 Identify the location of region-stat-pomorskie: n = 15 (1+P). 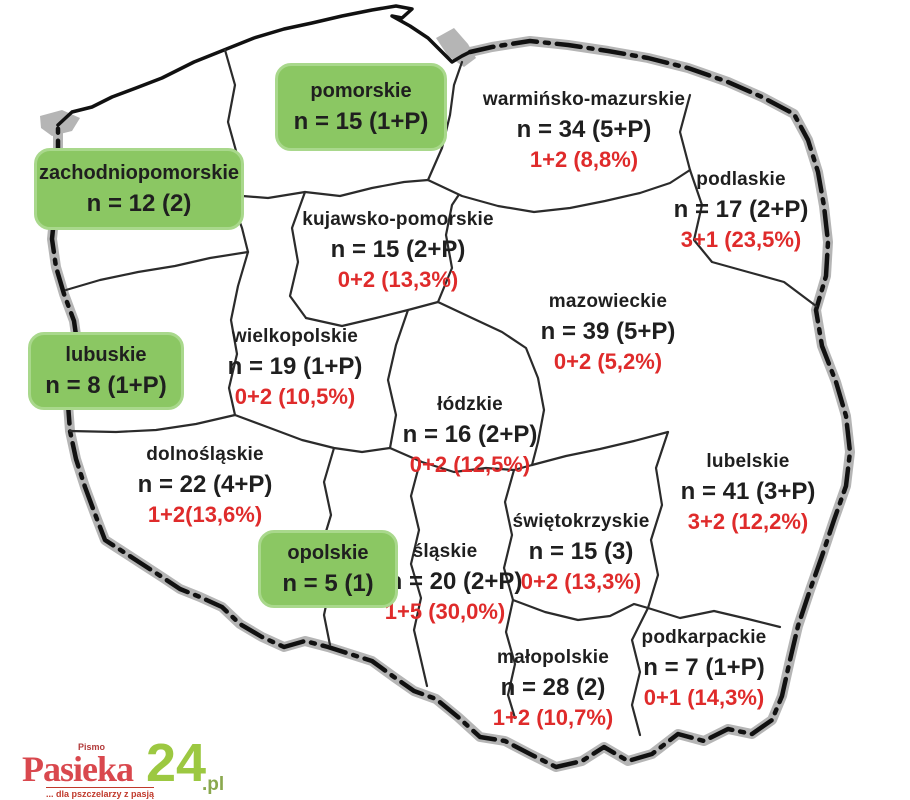
(361, 121).